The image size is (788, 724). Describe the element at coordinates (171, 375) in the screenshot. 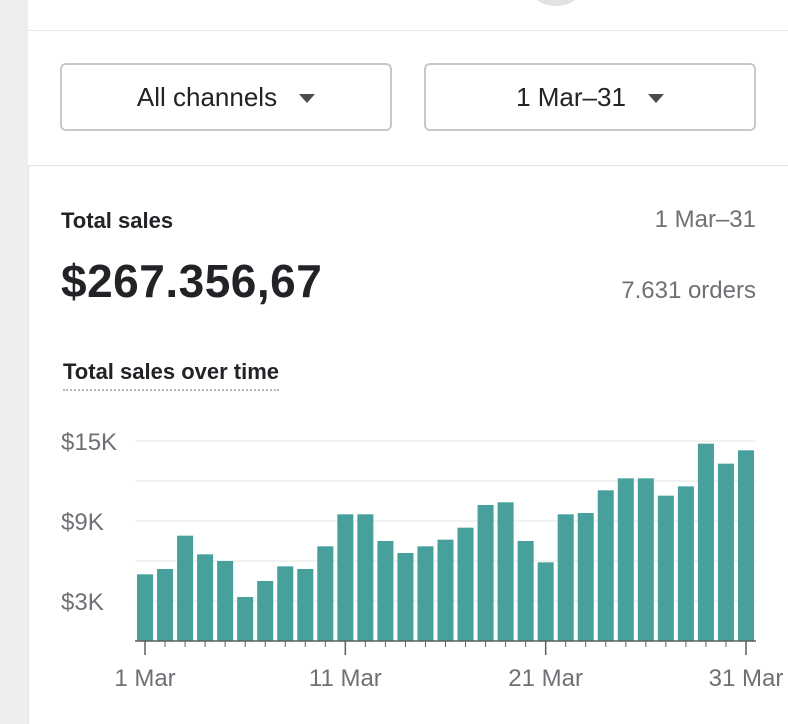

I see `chart-title: Total sales over time` at that location.